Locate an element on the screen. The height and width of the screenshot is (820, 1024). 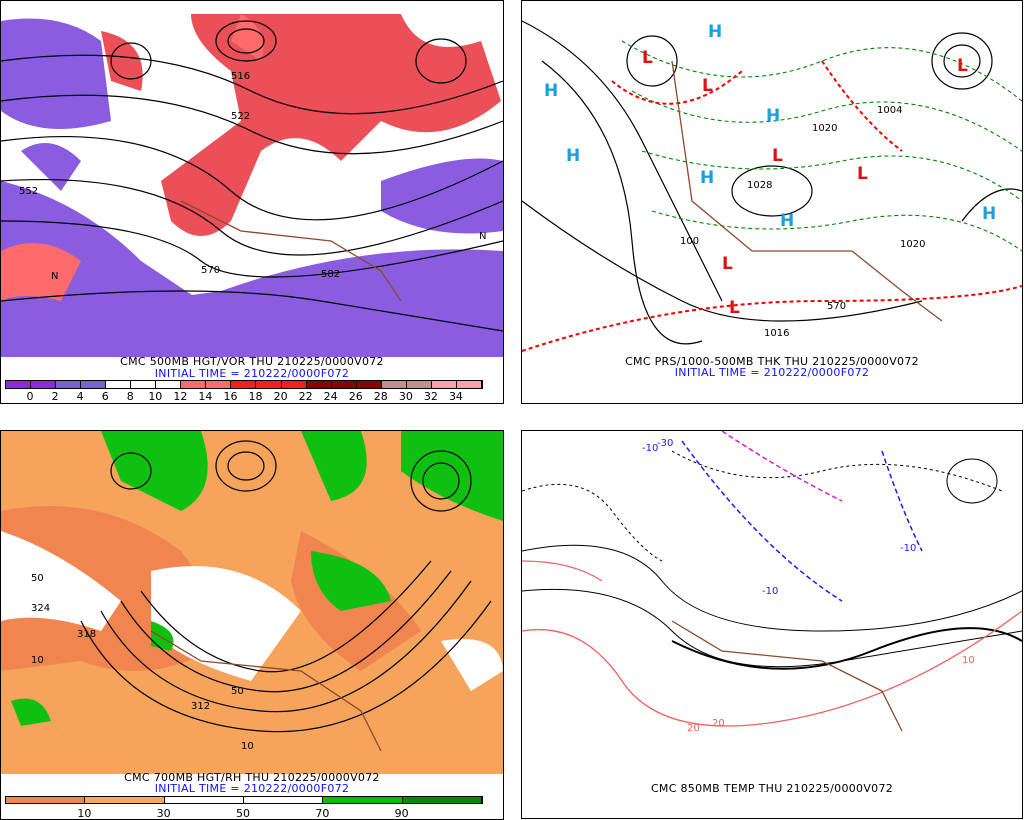
contour-label: 570 is located at coordinates (210, 270).